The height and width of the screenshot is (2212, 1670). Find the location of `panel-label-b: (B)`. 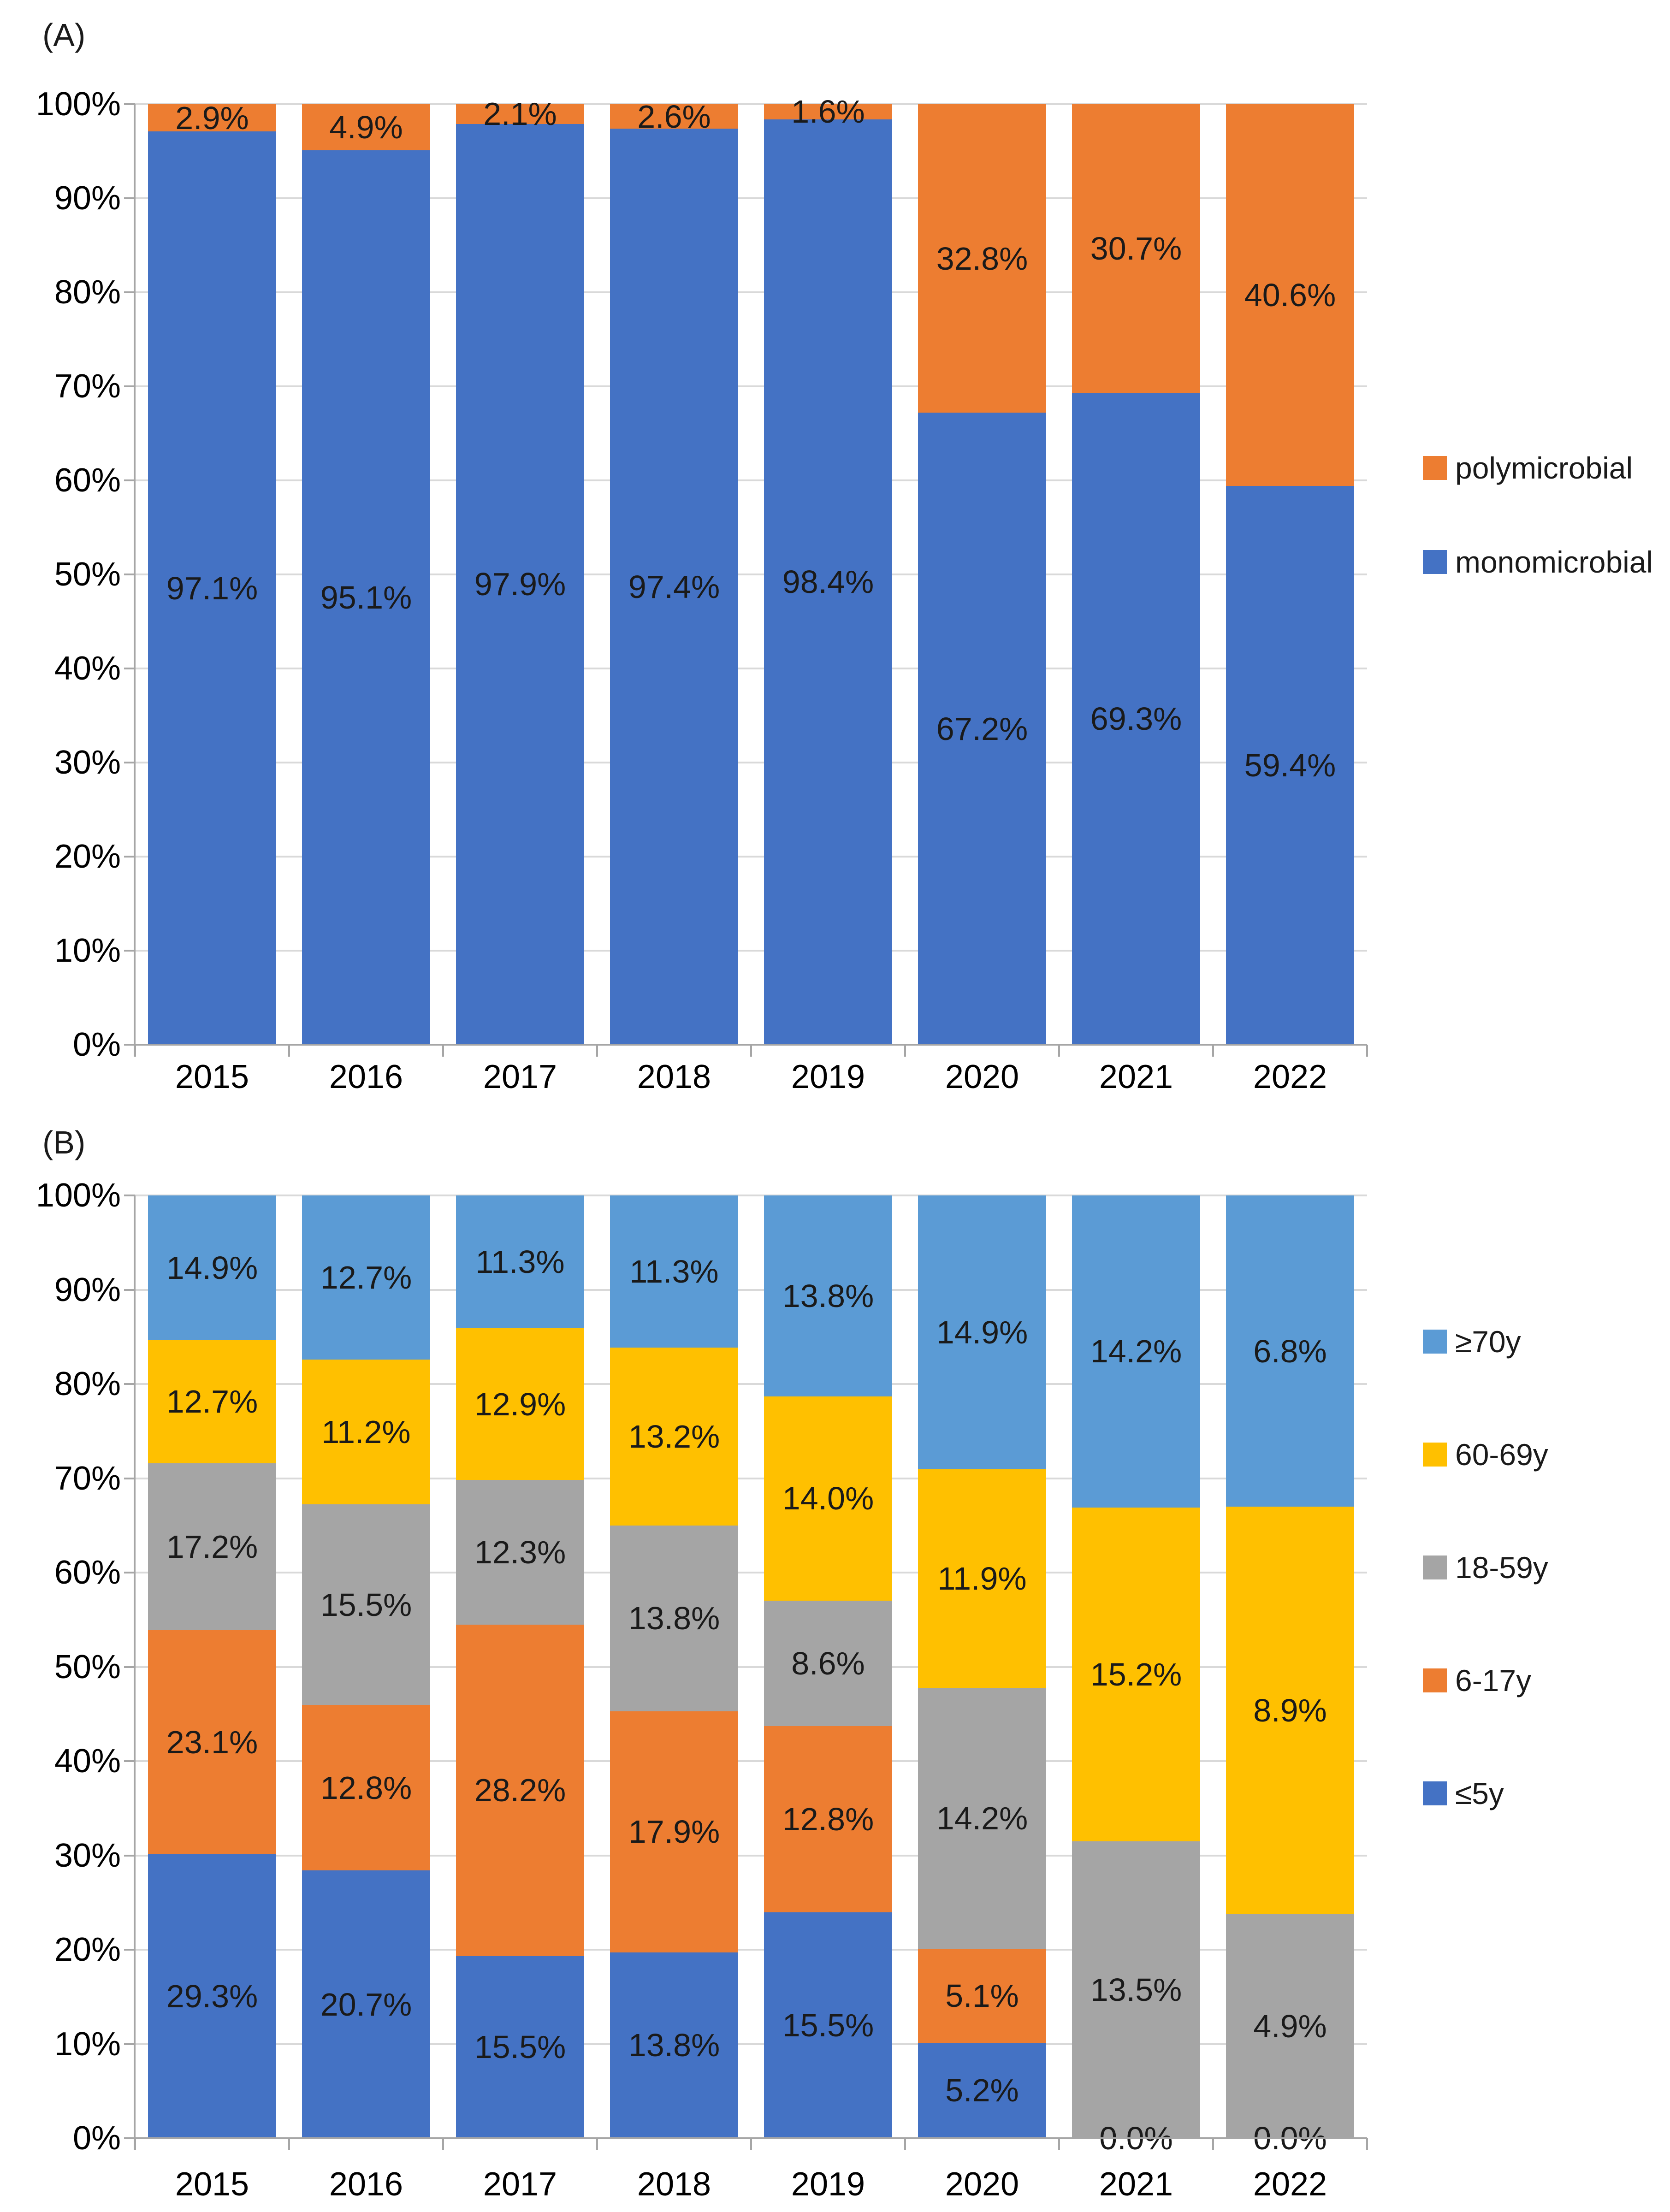

panel-label-b: (B) is located at coordinates (64, 1142).